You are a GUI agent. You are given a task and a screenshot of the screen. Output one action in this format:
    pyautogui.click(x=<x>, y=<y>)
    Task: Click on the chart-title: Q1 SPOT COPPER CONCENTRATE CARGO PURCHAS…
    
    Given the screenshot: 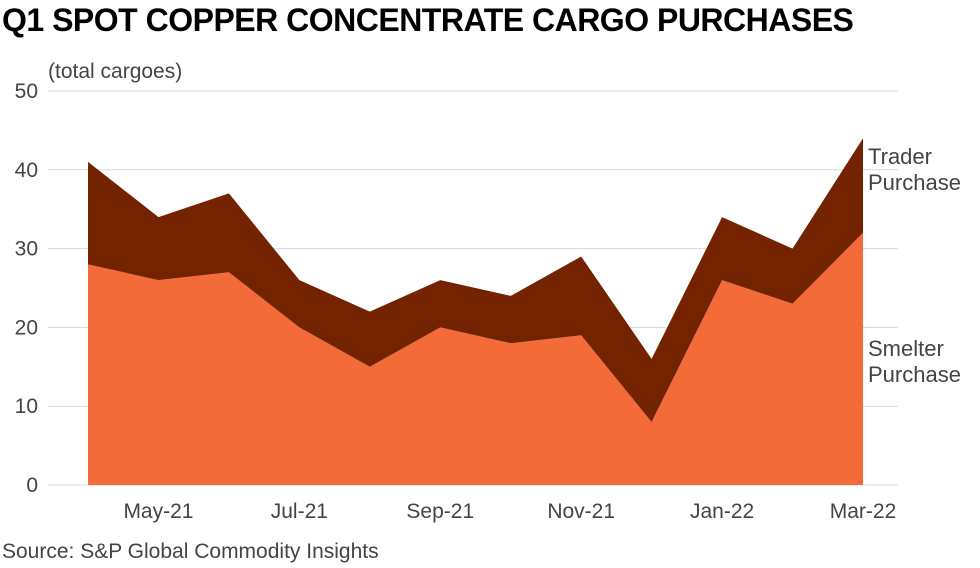 What is the action you would take?
    pyautogui.click(x=428, y=20)
    